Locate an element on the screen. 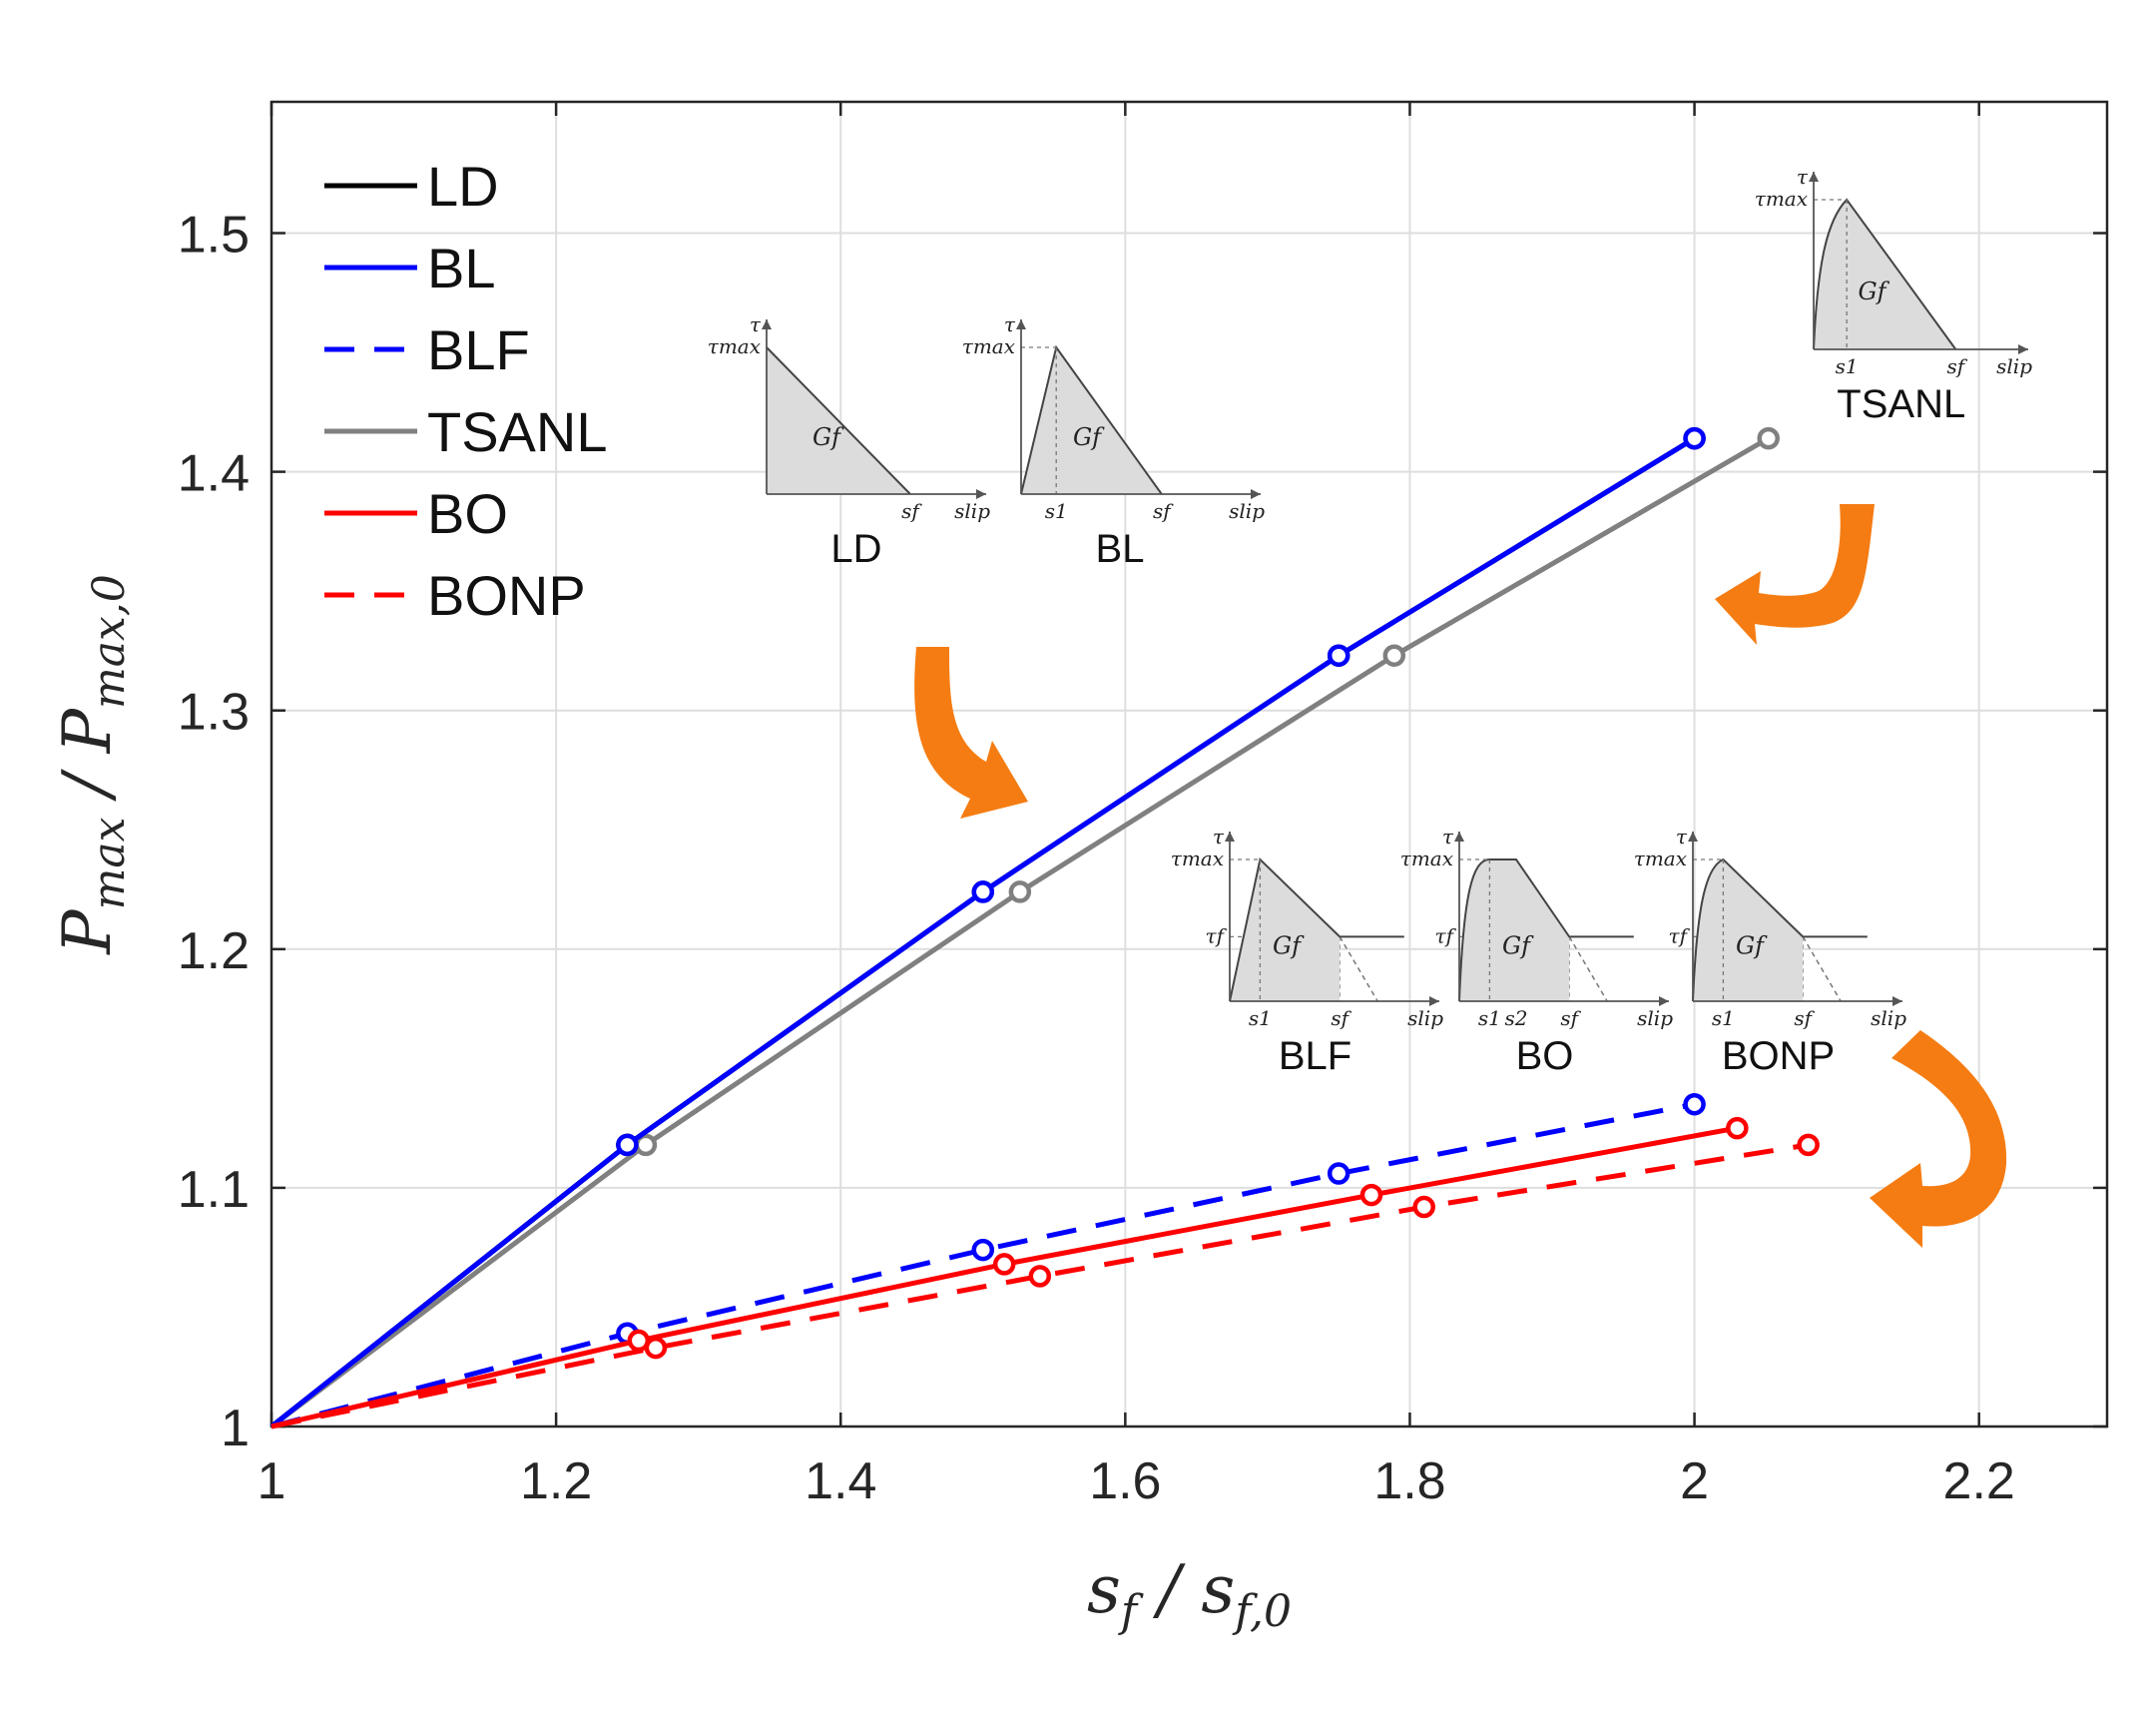 The image size is (2156, 1712). x-tick-label: 1.8 is located at coordinates (1409, 1481).